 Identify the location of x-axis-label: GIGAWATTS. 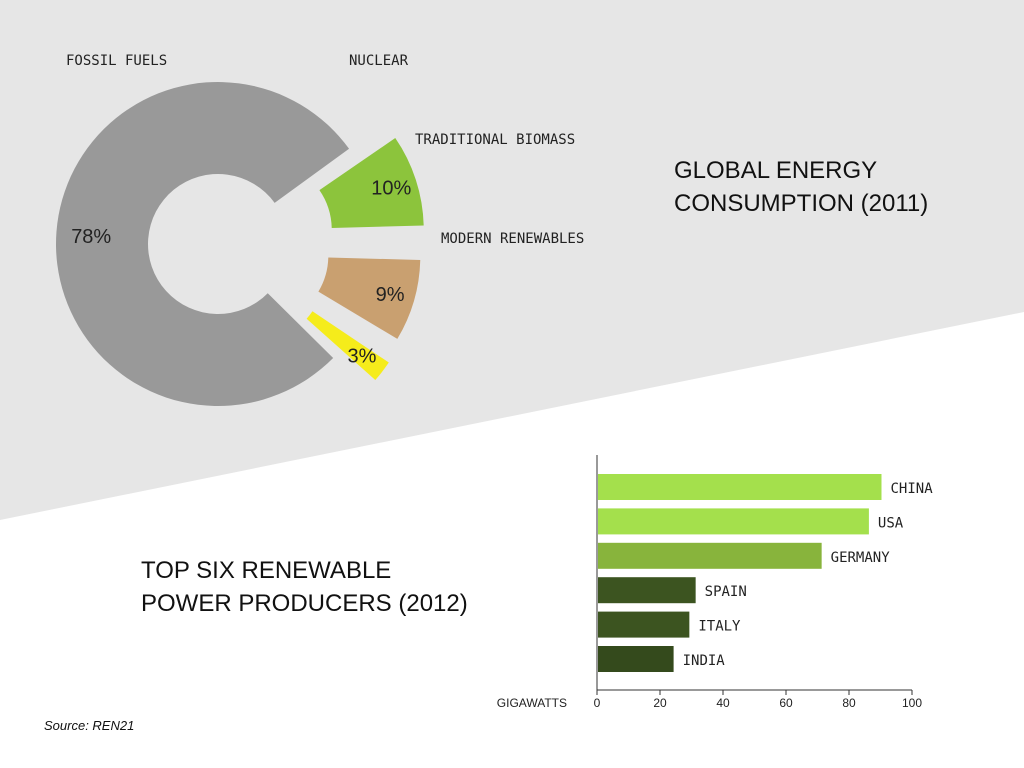
(532, 703).